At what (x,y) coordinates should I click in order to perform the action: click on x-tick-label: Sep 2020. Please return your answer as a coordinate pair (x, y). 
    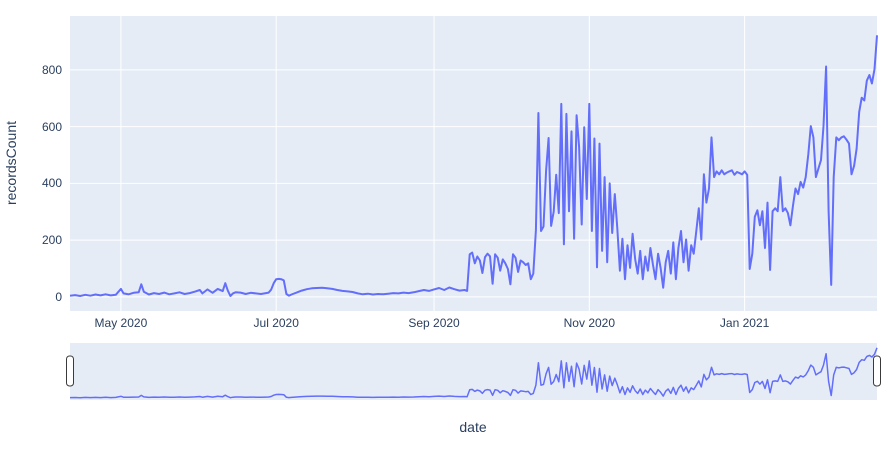
    Looking at the image, I should click on (434, 323).